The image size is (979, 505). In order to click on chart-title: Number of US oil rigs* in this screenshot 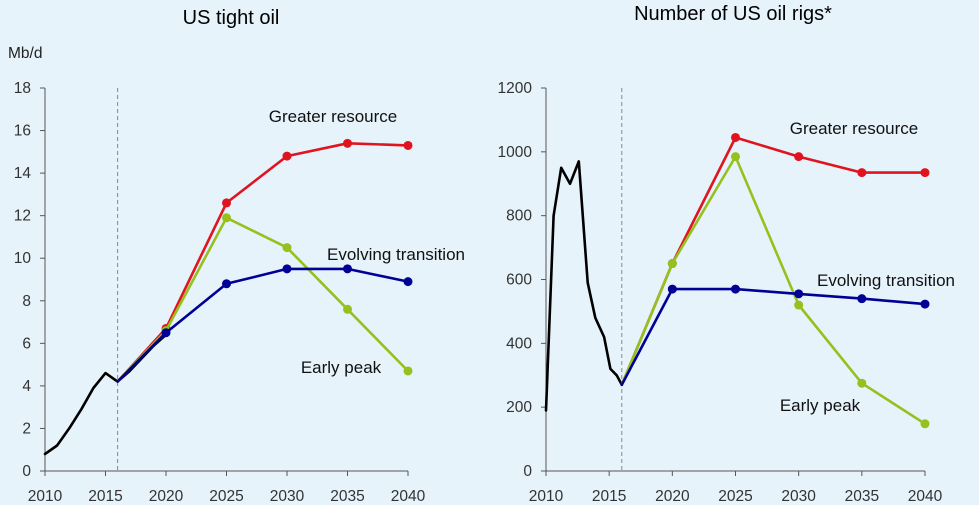, I will do `click(733, 14)`.